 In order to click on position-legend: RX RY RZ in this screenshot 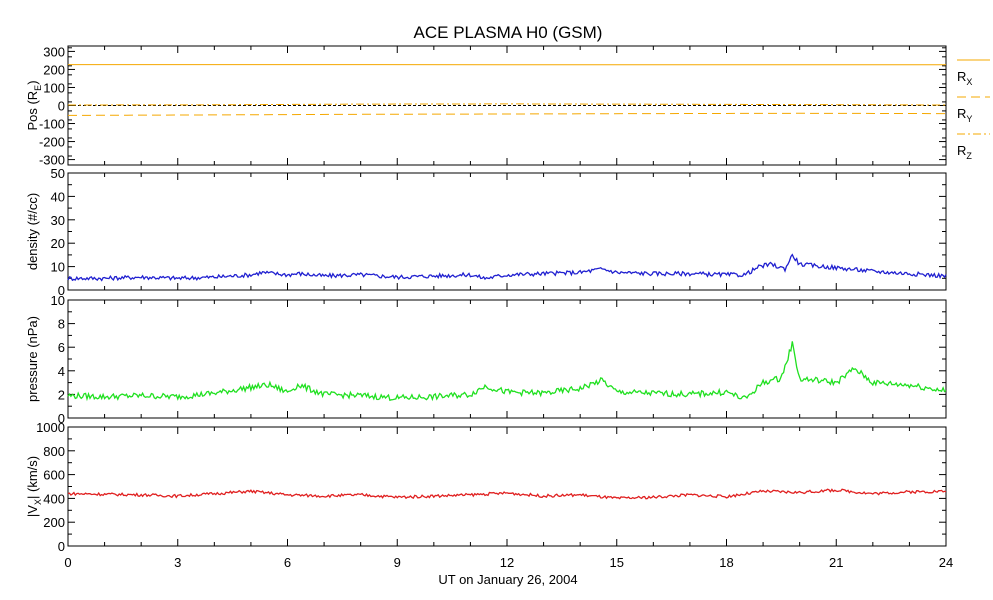, I will do `click(973, 110)`.